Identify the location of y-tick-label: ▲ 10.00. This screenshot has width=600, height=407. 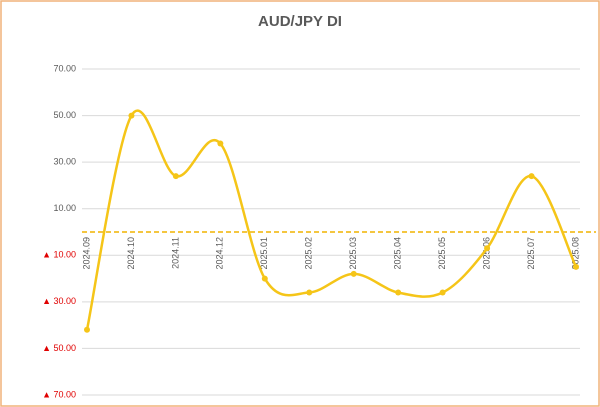
(59, 255).